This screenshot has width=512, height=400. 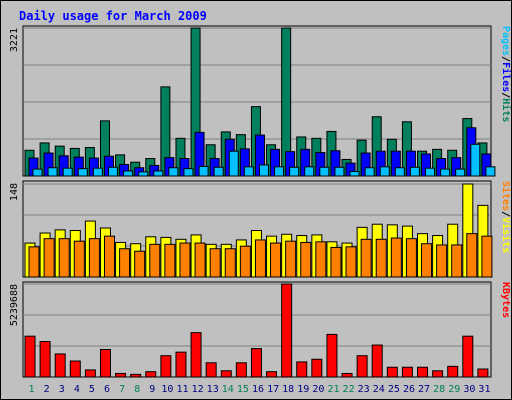 I want to click on panel-1-side-legend: Pages/Files/Hits, so click(x=506, y=74).